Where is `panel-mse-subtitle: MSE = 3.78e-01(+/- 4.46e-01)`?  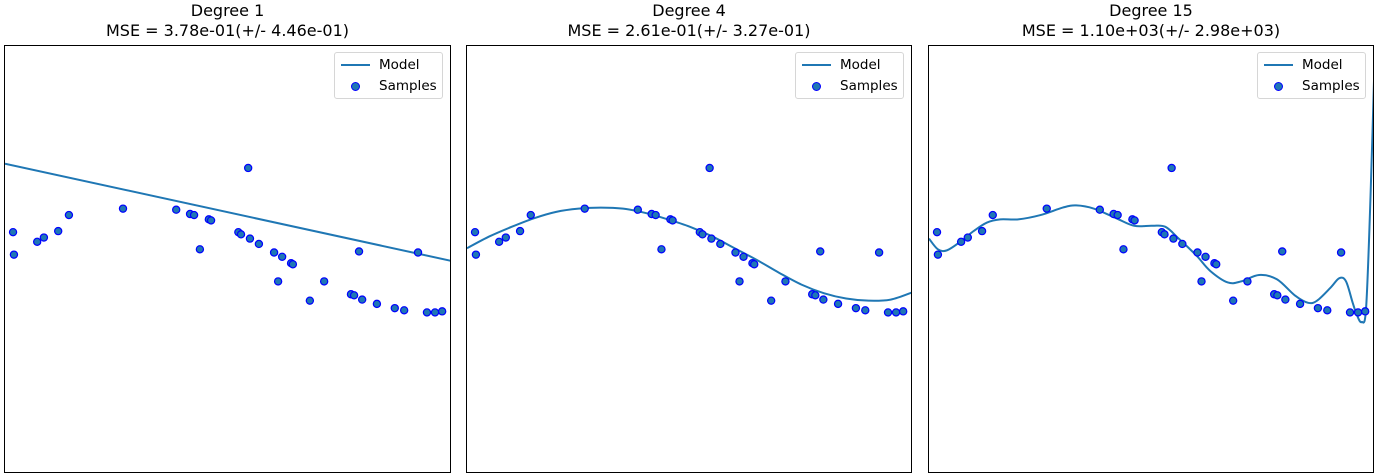
panel-mse-subtitle: MSE = 3.78e-01(+/- 4.46e-01) is located at coordinates (227, 30).